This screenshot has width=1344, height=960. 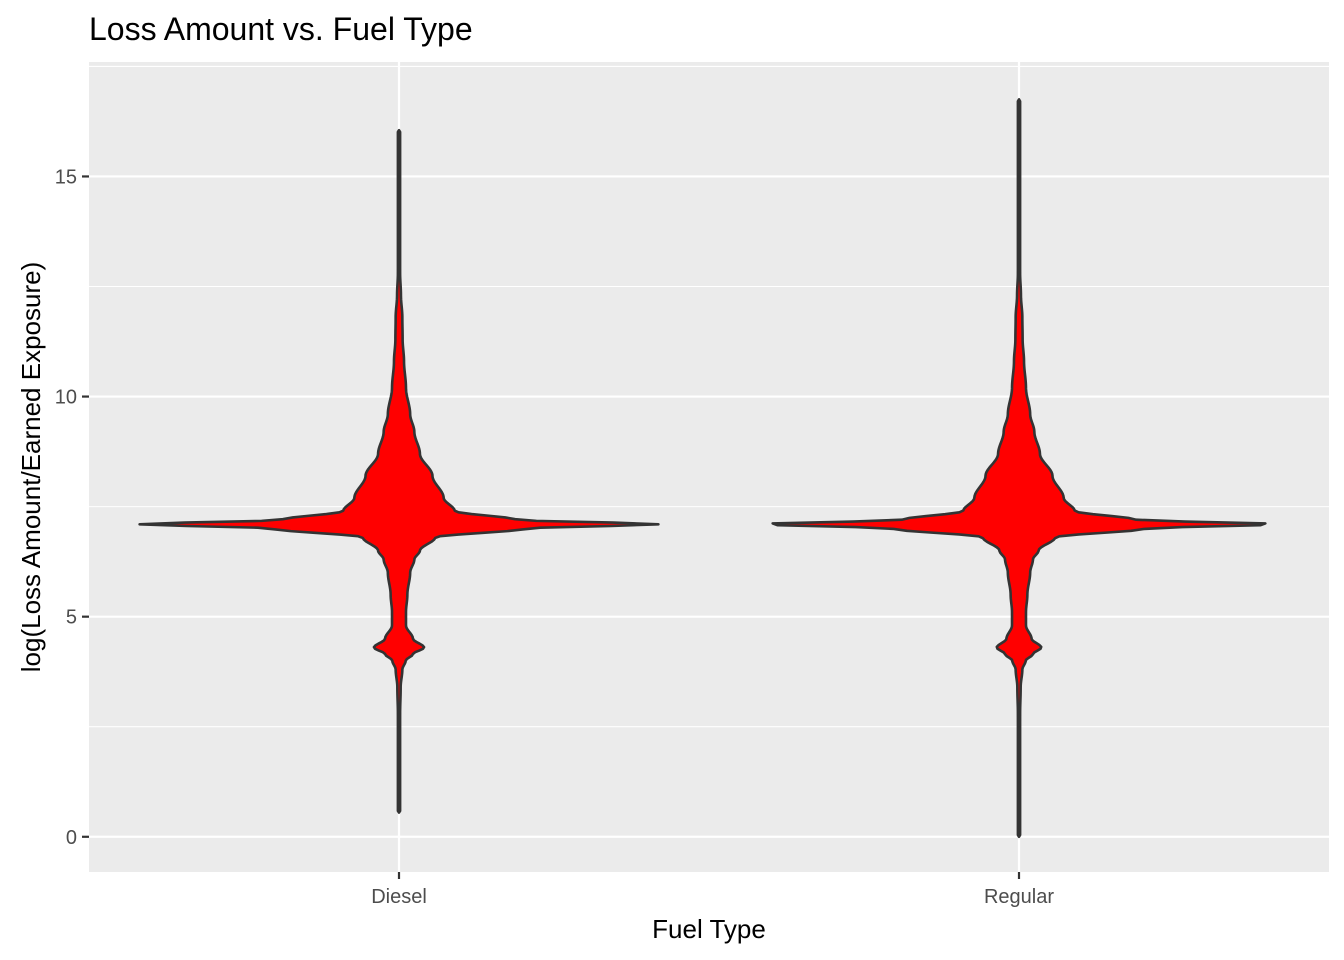 I want to click on x-tick-label: Regular, so click(x=1019, y=897).